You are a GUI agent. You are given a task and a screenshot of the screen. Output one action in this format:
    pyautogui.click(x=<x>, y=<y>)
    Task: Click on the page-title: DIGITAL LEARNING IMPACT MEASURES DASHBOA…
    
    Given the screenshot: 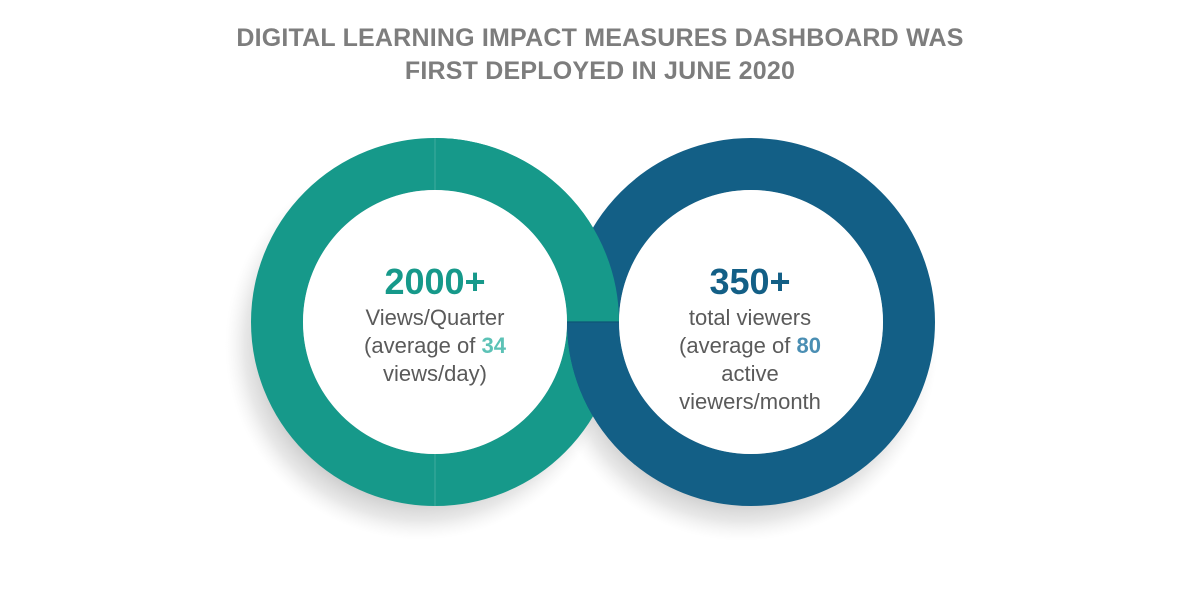 What is the action you would take?
    pyautogui.click(x=600, y=55)
    